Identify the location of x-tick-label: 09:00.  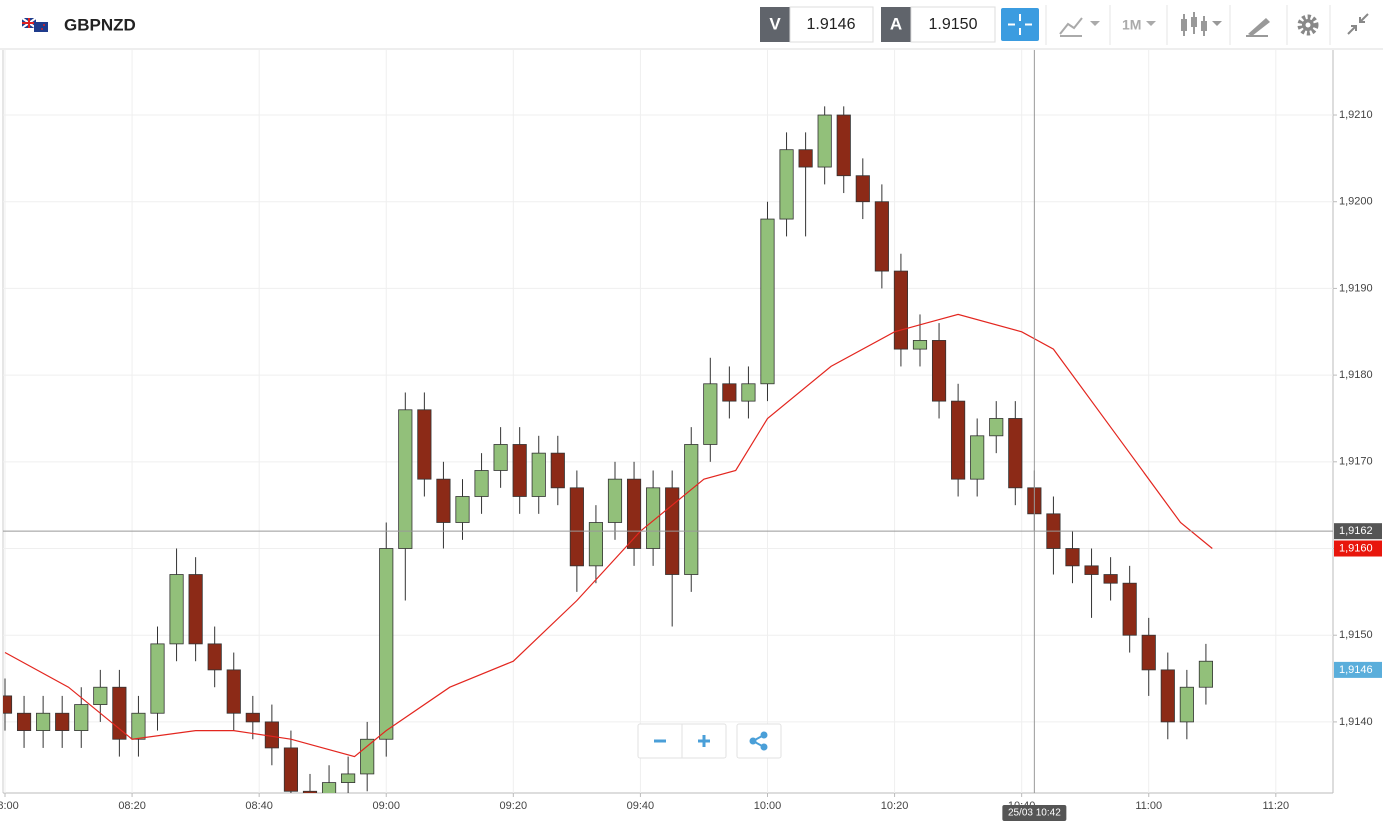
(386, 806).